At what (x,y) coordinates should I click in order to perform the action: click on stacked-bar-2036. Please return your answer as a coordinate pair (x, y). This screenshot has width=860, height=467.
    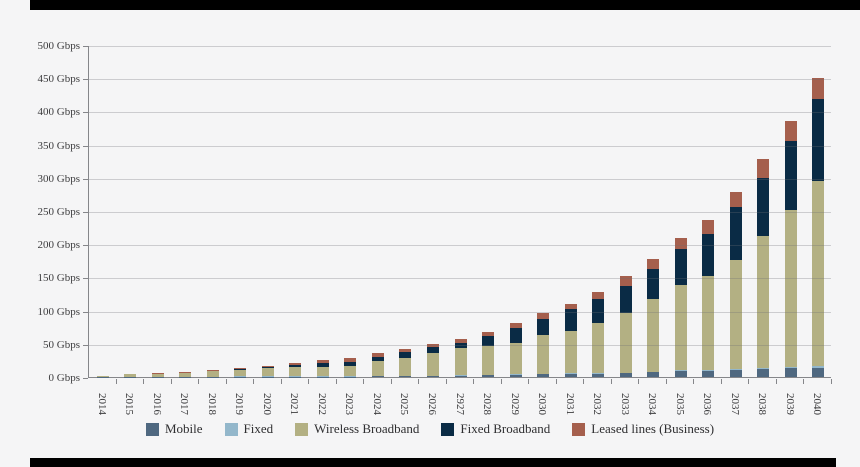
    Looking at the image, I should click on (708, 298).